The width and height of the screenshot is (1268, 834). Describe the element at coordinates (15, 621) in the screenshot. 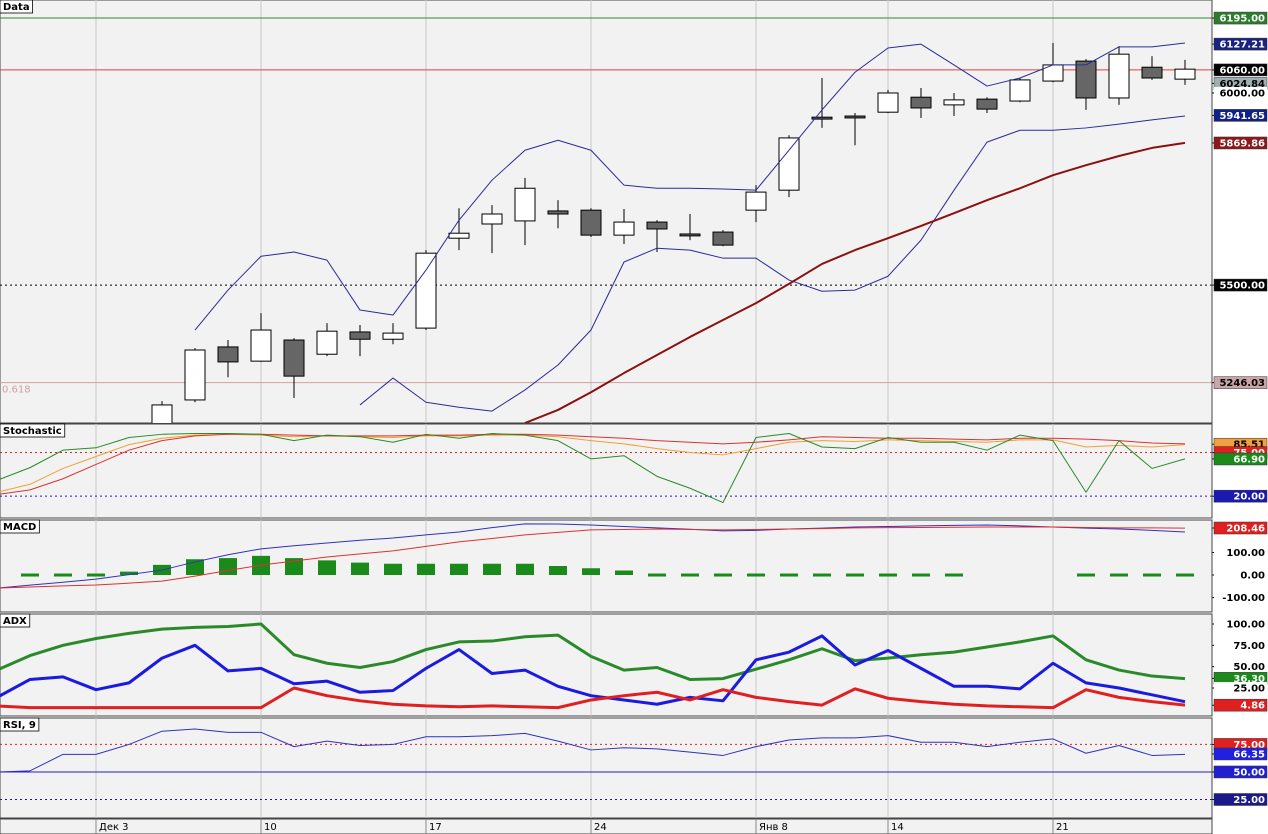

I see `panel-title: ADX` at that location.